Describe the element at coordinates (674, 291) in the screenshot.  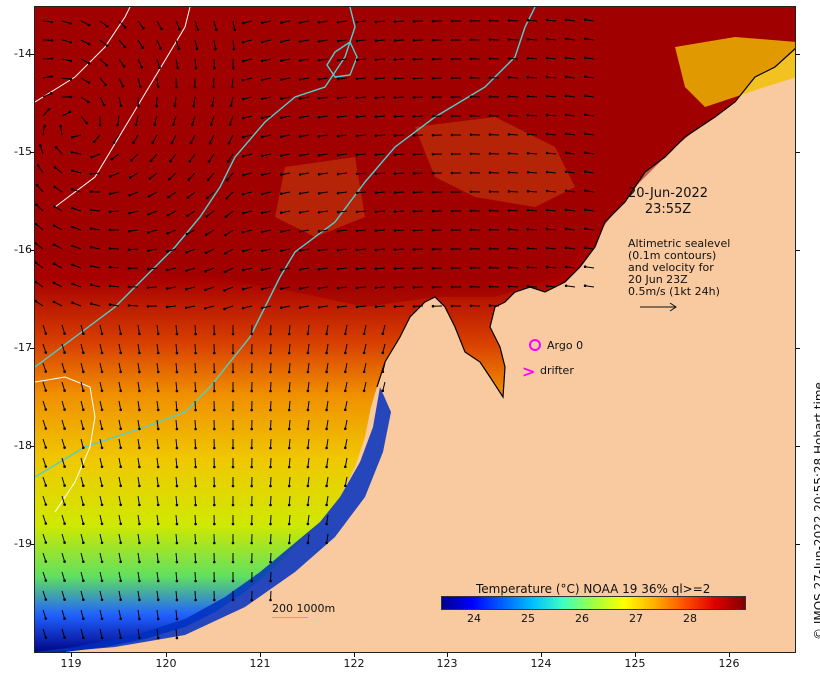
I see `altimetry-note-line: 0.5m/s (1kt 24h)` at that location.